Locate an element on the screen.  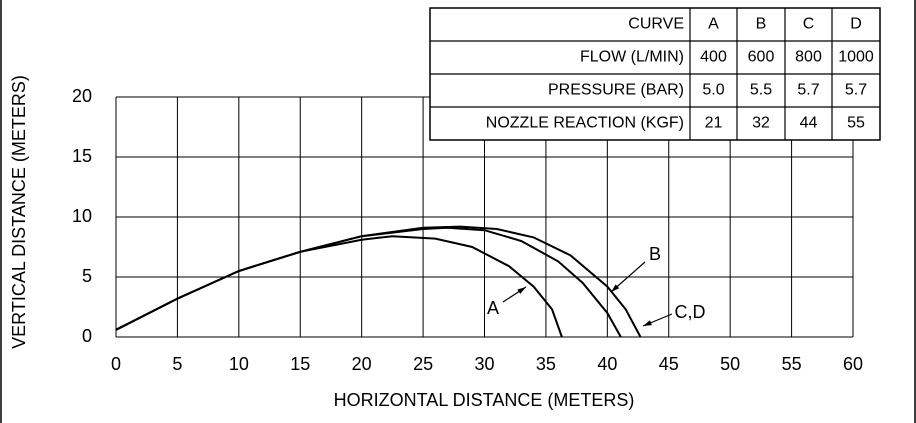
table-cell: FLOW (L/MIN) is located at coordinates (632, 57).